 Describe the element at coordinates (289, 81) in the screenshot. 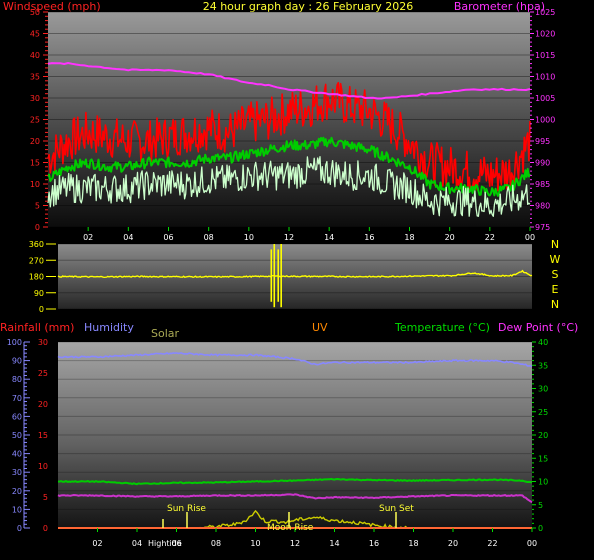

I see `series-barometer` at that location.